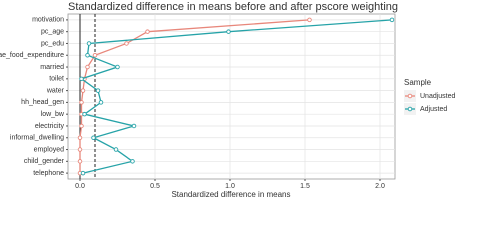  Describe the element at coordinates (37, 138) in the screenshot. I see `y-tick-label: informal_dwelling` at that location.